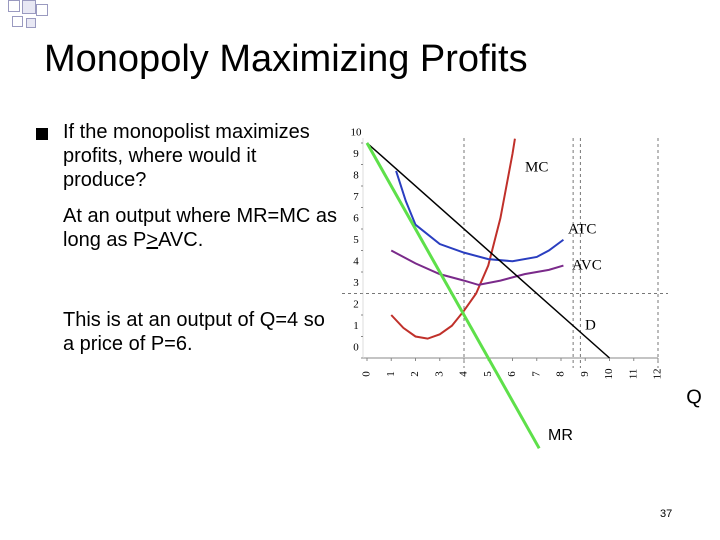  Describe the element at coordinates (464, 374) in the screenshot. I see `x-tick-label: 4` at that location.